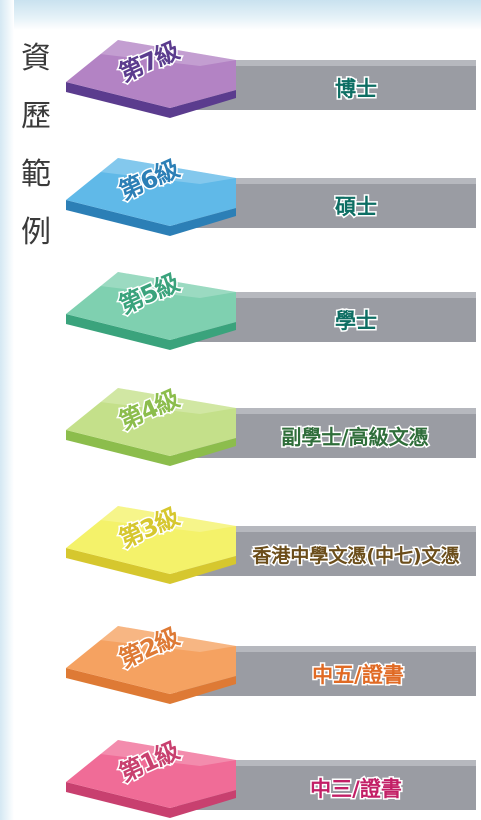 Image resolution: width=481 pixels, height=820 pixels. I want to click on top-gradient-band, so click(240, 15).